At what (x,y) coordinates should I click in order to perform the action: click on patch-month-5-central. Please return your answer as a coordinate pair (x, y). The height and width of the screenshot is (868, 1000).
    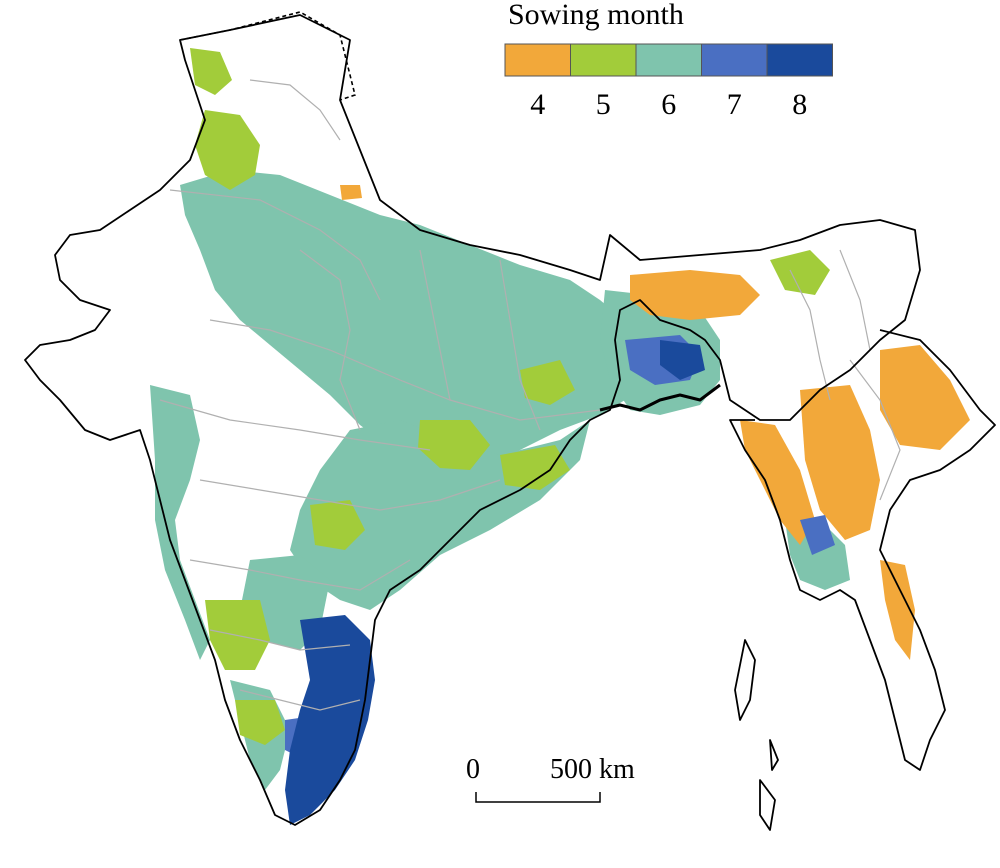
    Looking at the image, I should click on (454, 445).